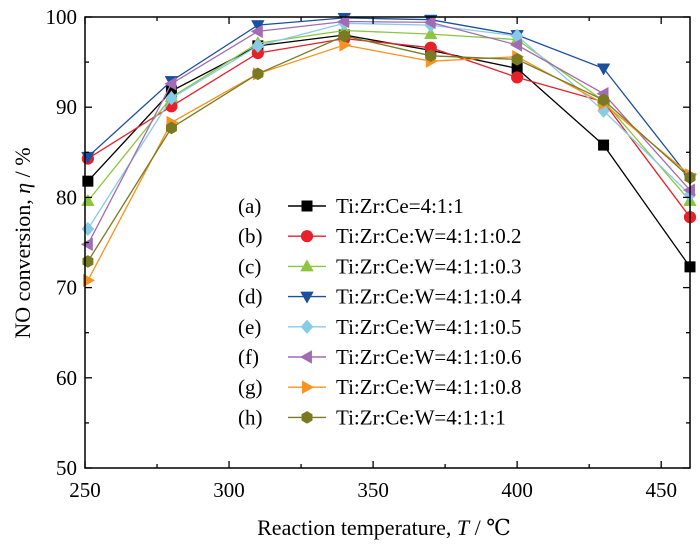 This screenshot has height=548, width=700. Describe the element at coordinates (229, 490) in the screenshot. I see `x-tick-label: 300` at that location.